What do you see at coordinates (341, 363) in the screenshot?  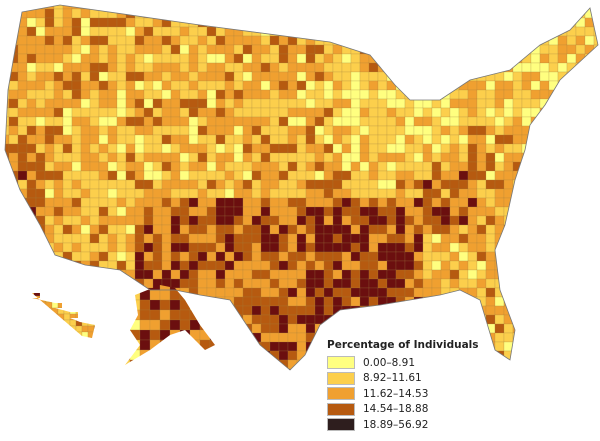 I see `legend-swatch` at bounding box center [341, 363].